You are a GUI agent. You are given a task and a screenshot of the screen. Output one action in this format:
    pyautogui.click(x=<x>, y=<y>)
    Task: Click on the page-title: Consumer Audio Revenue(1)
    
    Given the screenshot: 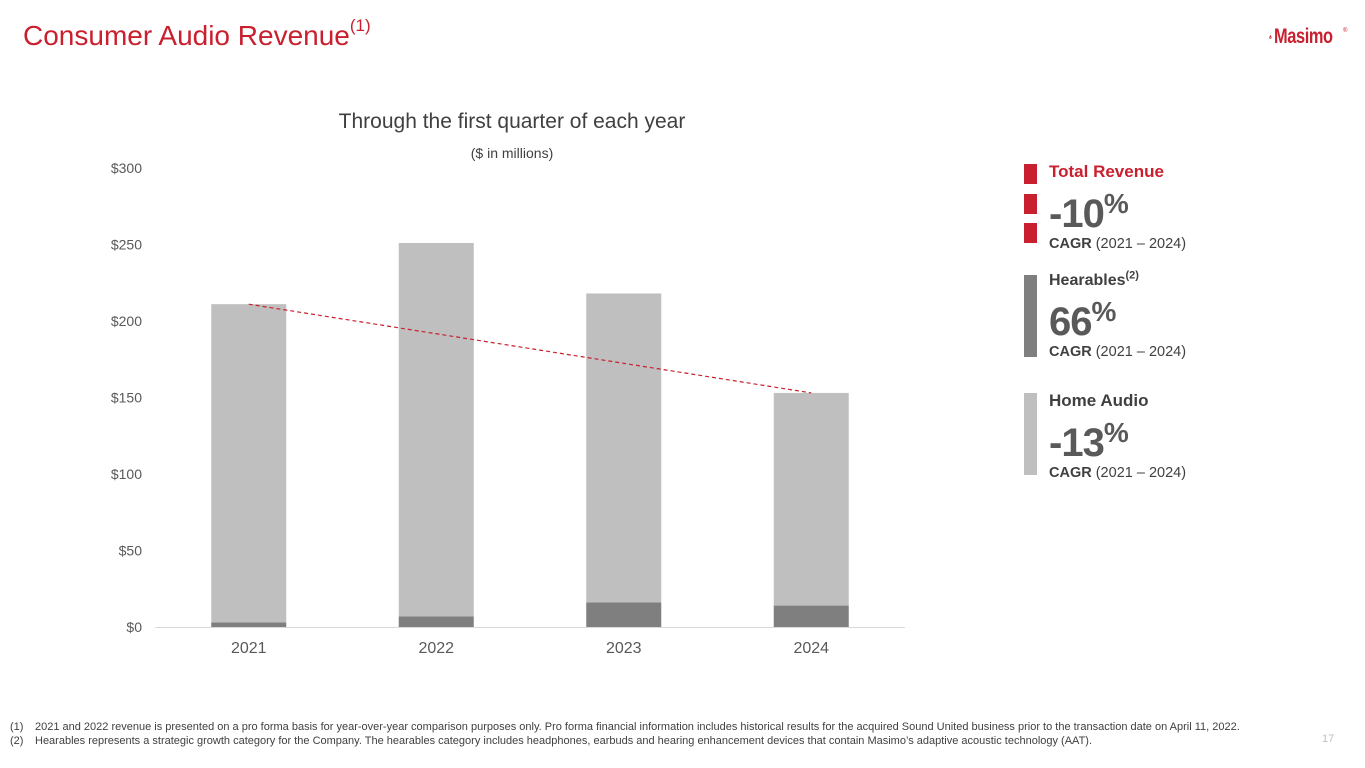 What is the action you would take?
    pyautogui.click(x=197, y=34)
    